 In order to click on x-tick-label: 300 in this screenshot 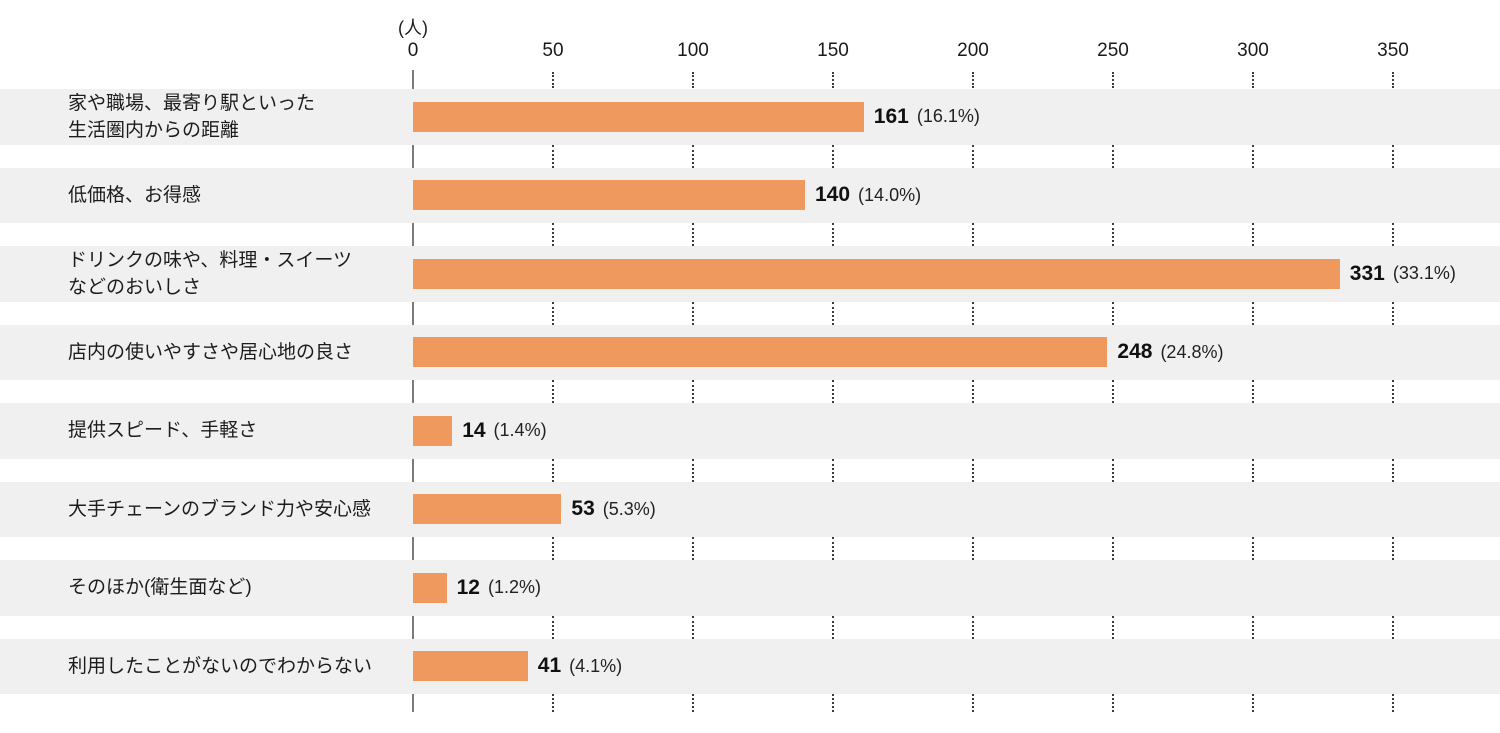, I will do `click(1253, 50)`.